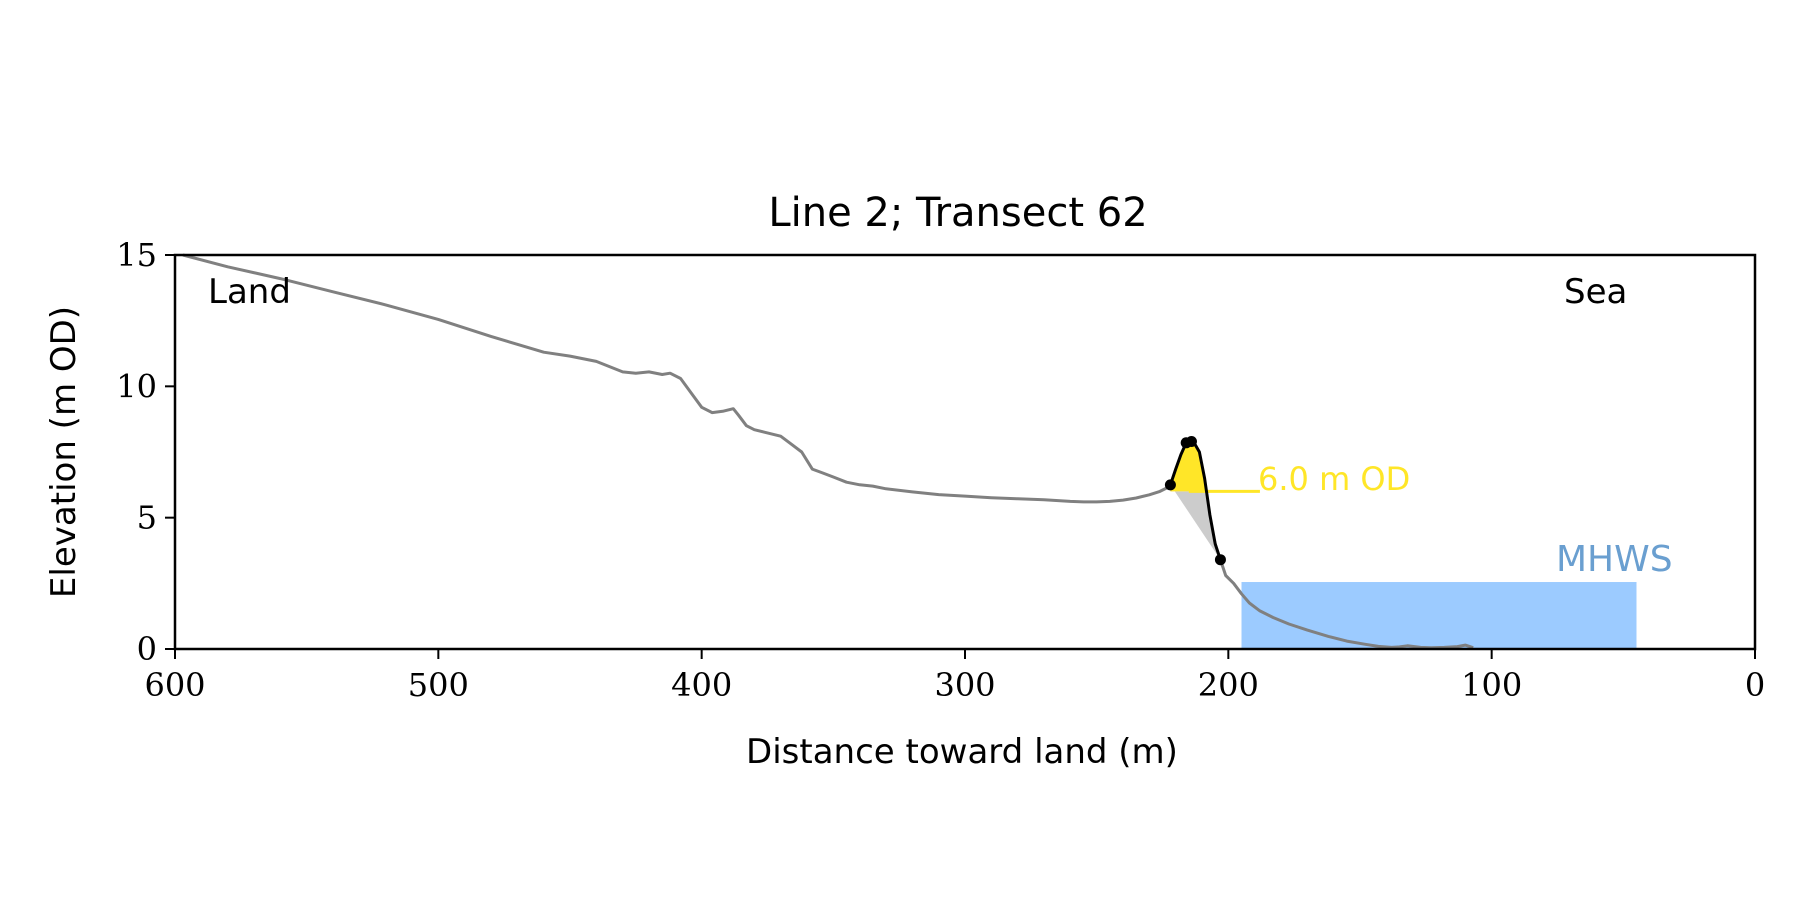 The image size is (1800, 900). Describe the element at coordinates (1755, 685) in the screenshot. I see `x-tick-label-0: 0` at that location.